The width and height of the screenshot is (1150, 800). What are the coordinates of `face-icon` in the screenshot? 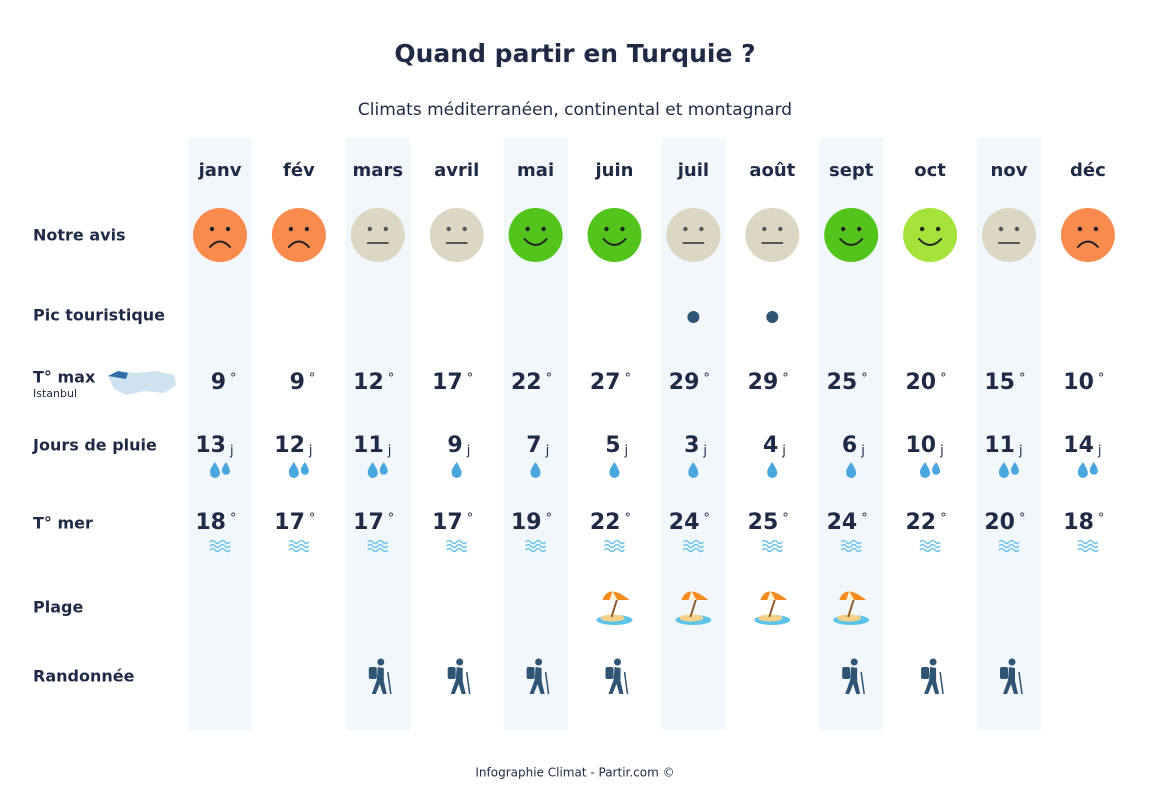 It's located at (693, 235).